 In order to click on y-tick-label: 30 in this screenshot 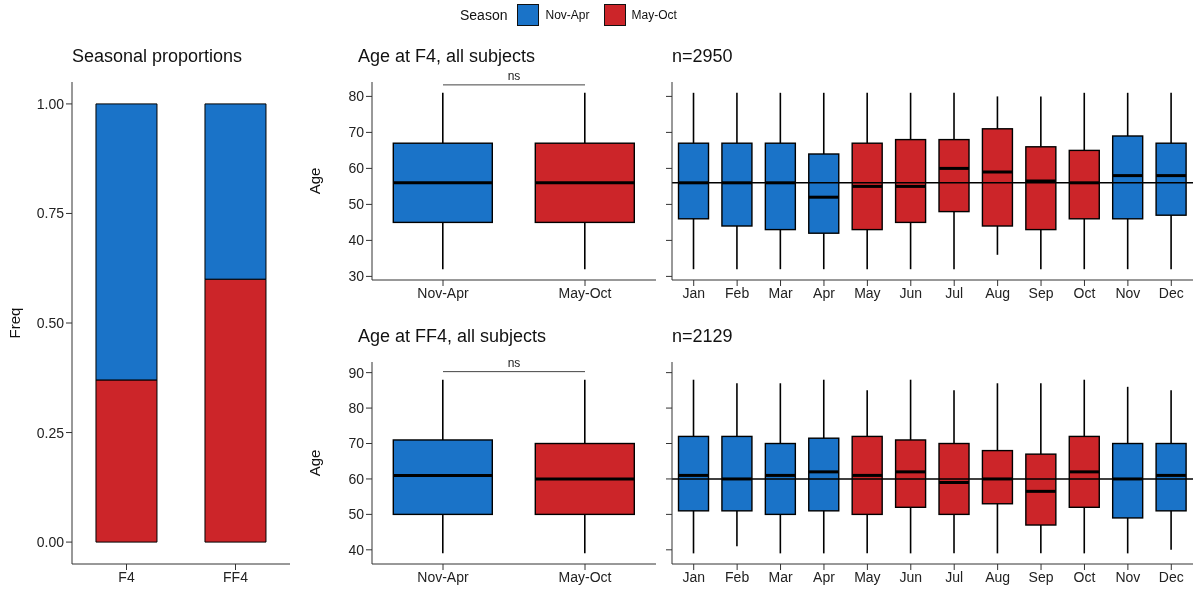, I will do `click(356, 276)`.